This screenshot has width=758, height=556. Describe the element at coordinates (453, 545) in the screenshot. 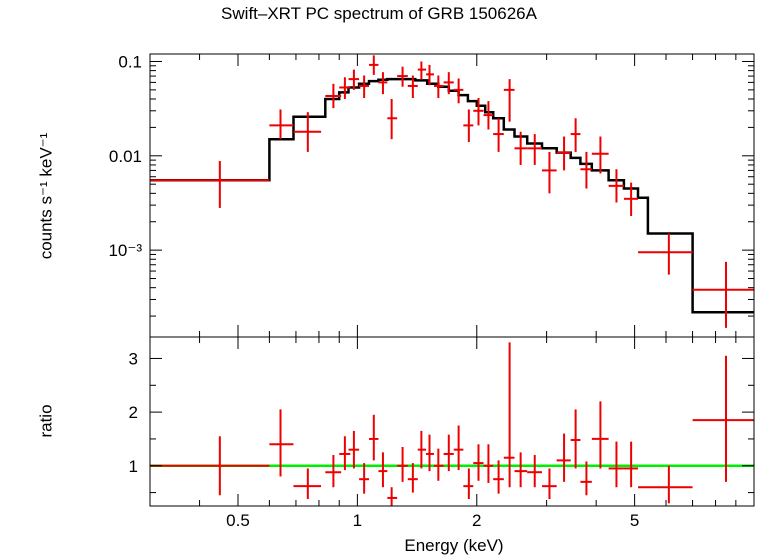

I see `x-axis-label: Energy (keV)` at that location.